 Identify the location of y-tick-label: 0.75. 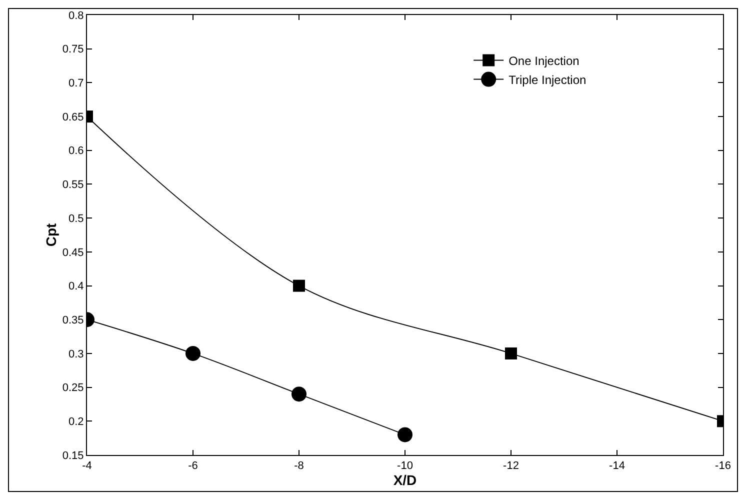
(73, 50).